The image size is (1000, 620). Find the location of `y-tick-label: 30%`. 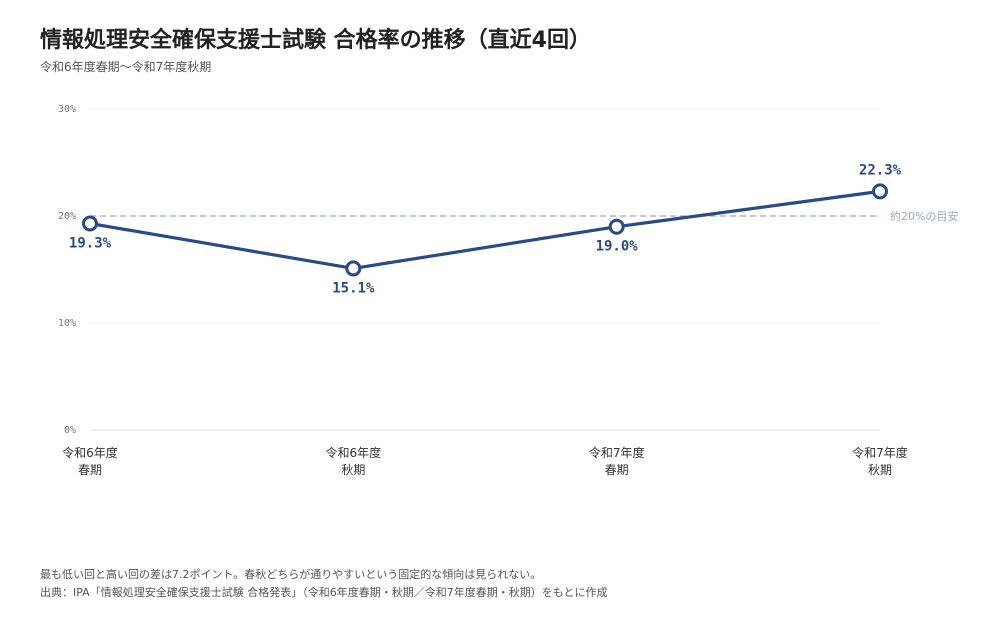

y-tick-label: 30% is located at coordinates (67, 109).